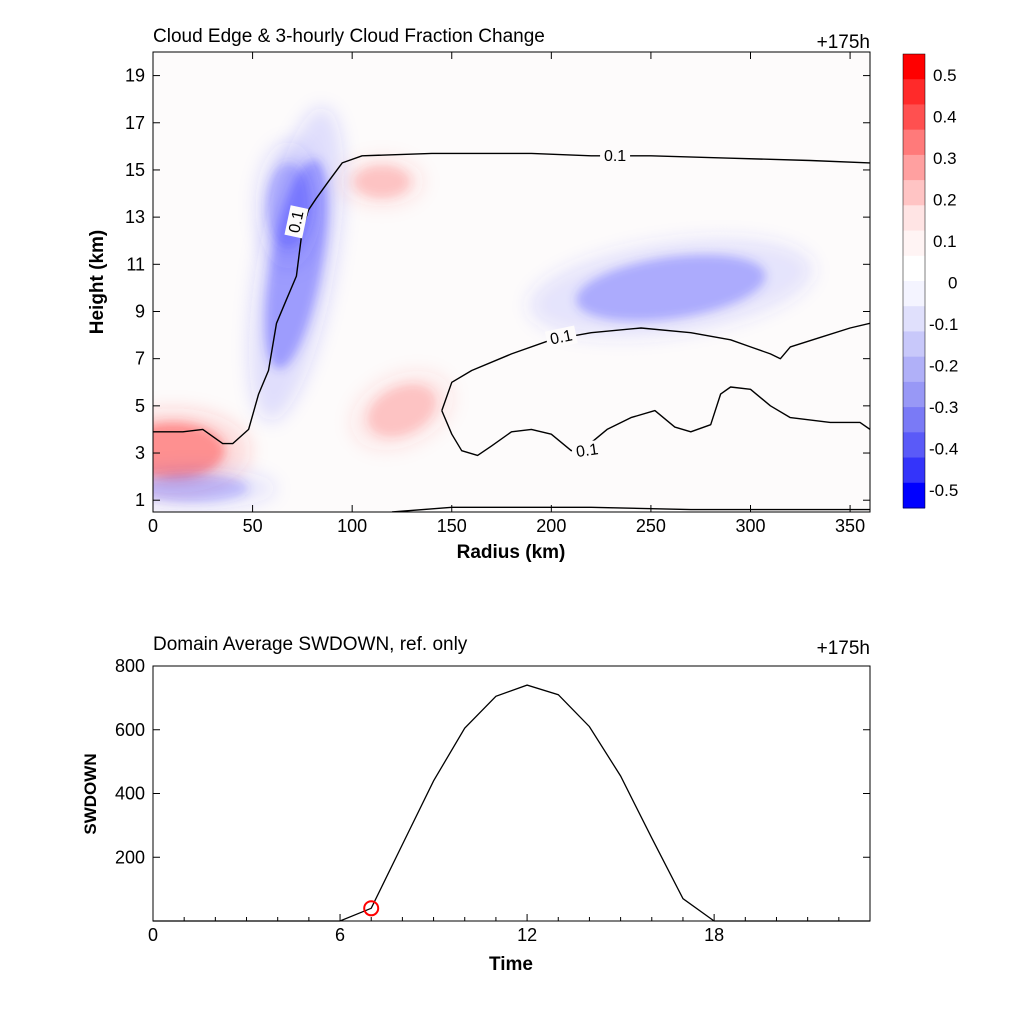  I want to click on y-tick-label: 13, so click(135, 217).